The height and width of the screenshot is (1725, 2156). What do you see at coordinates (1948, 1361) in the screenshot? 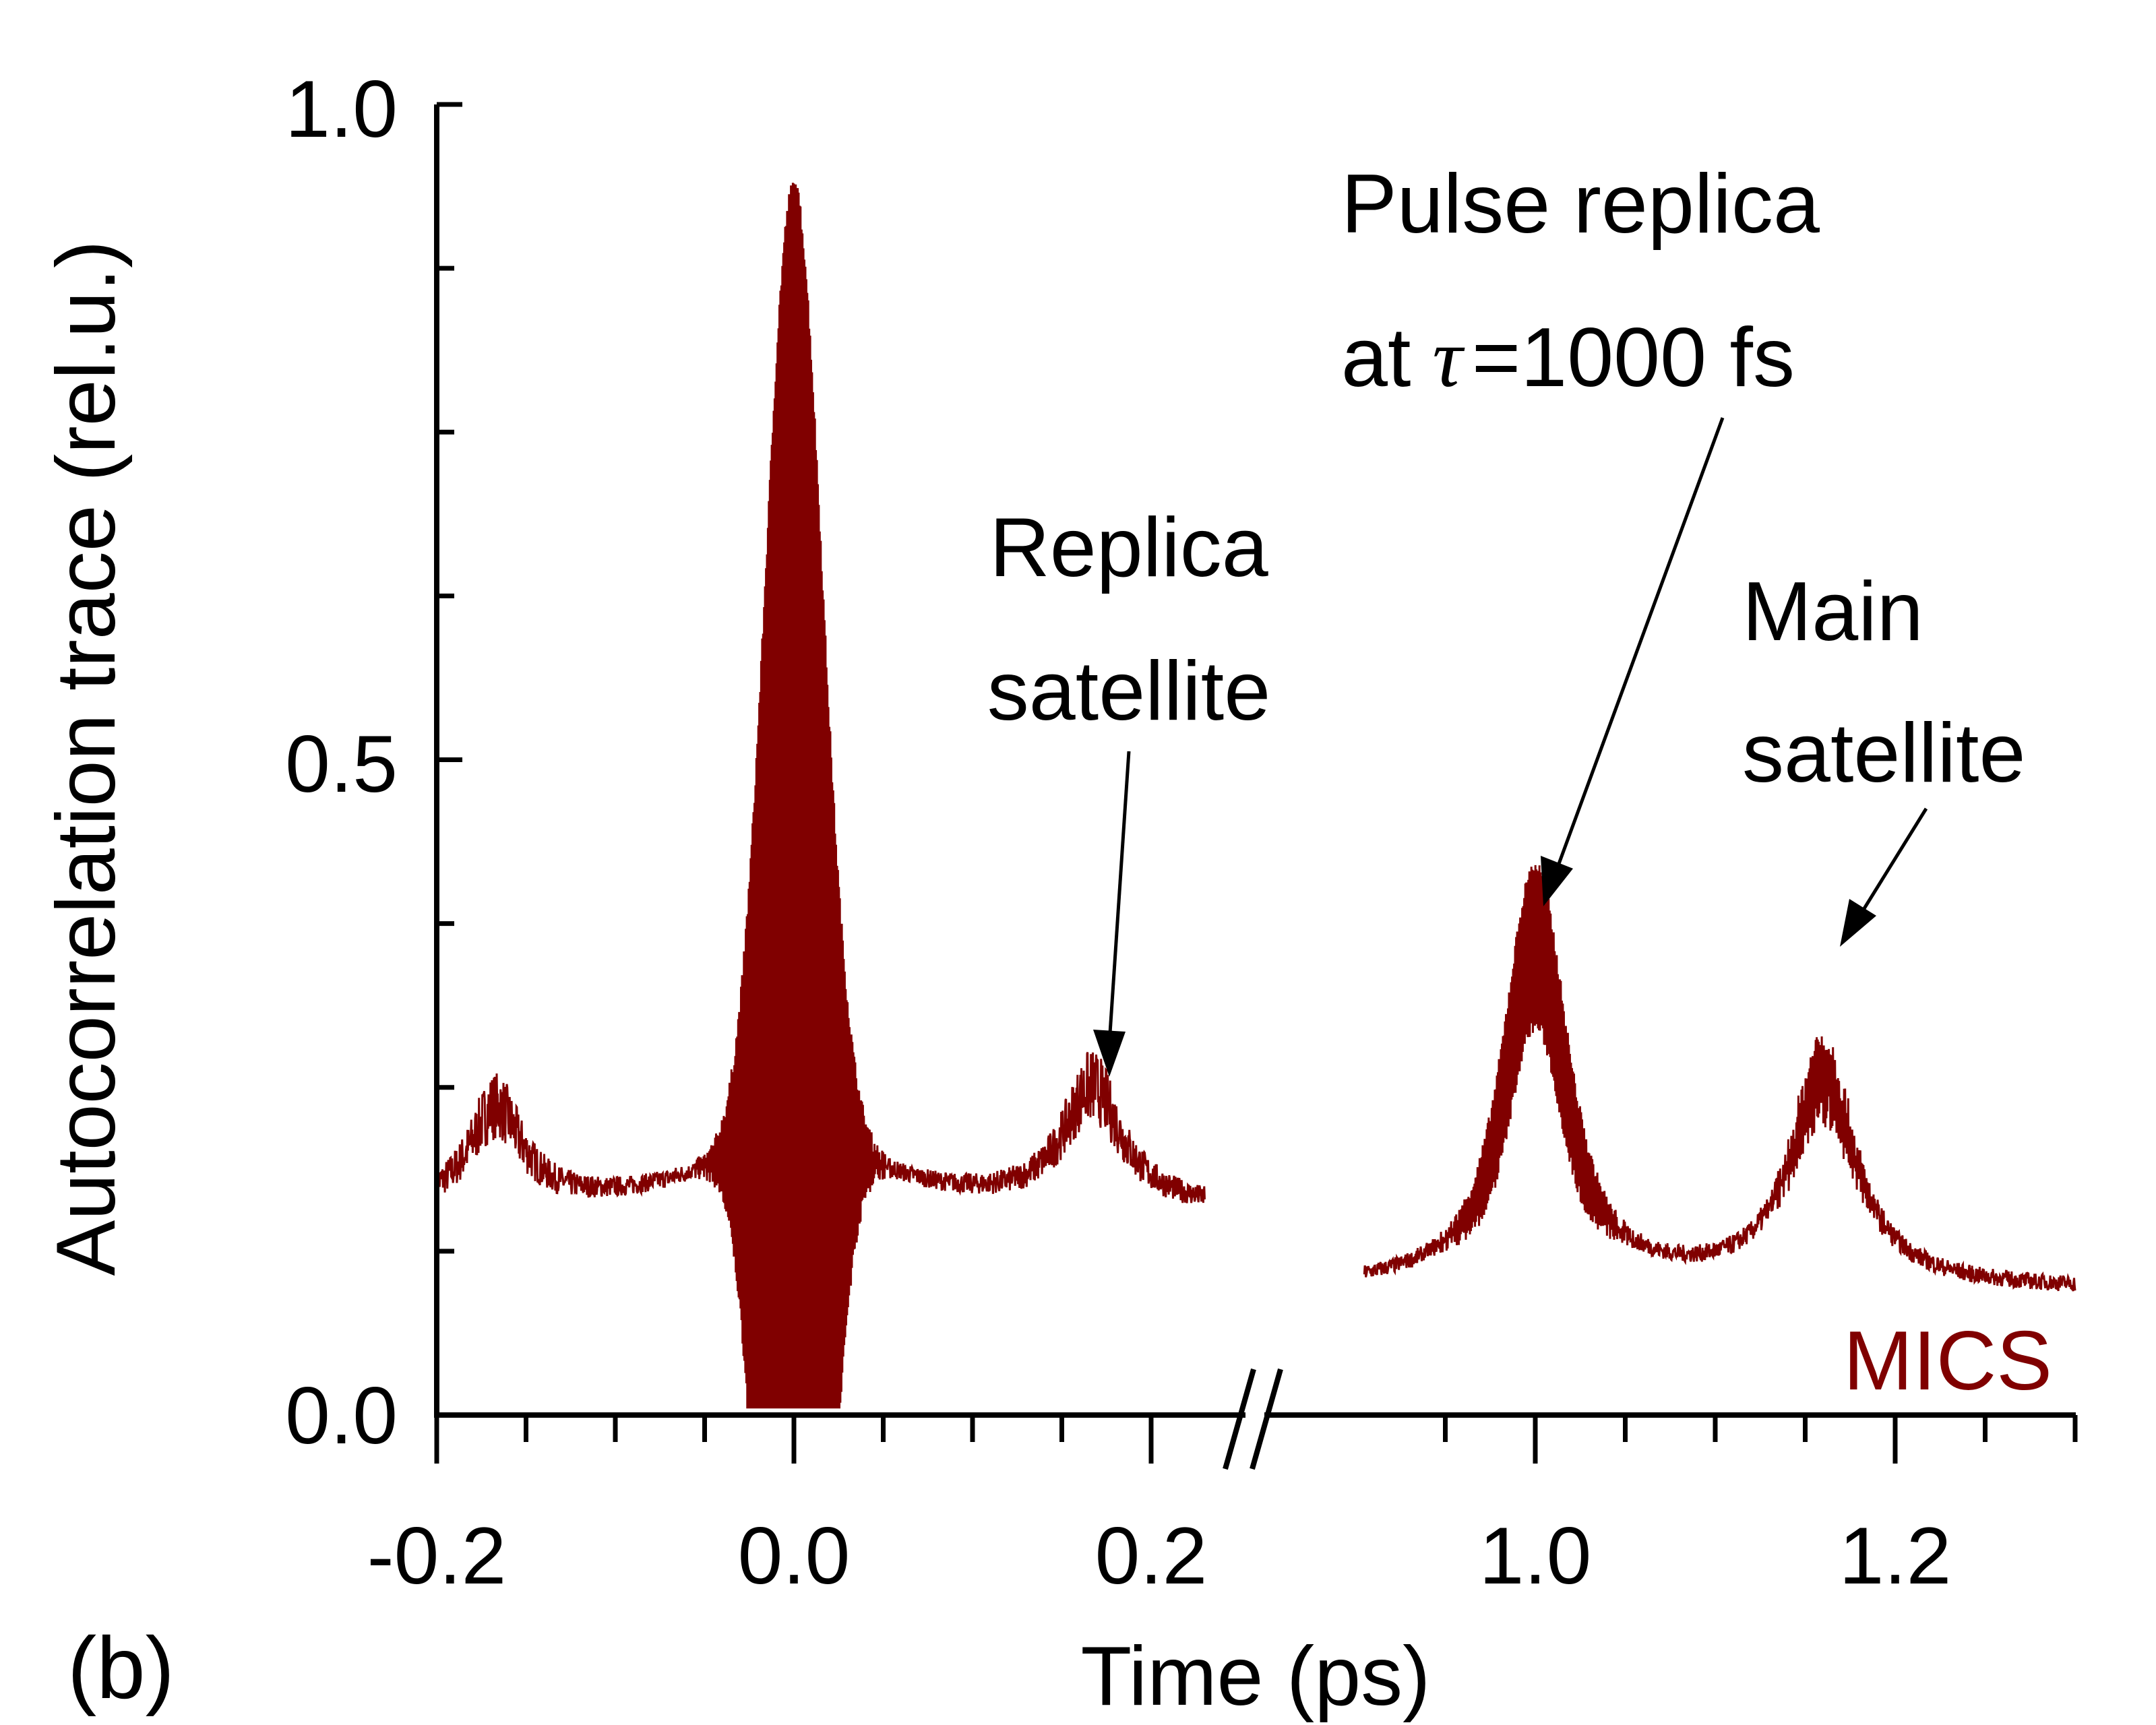
I see `legend-label: MICS` at bounding box center [1948, 1361].